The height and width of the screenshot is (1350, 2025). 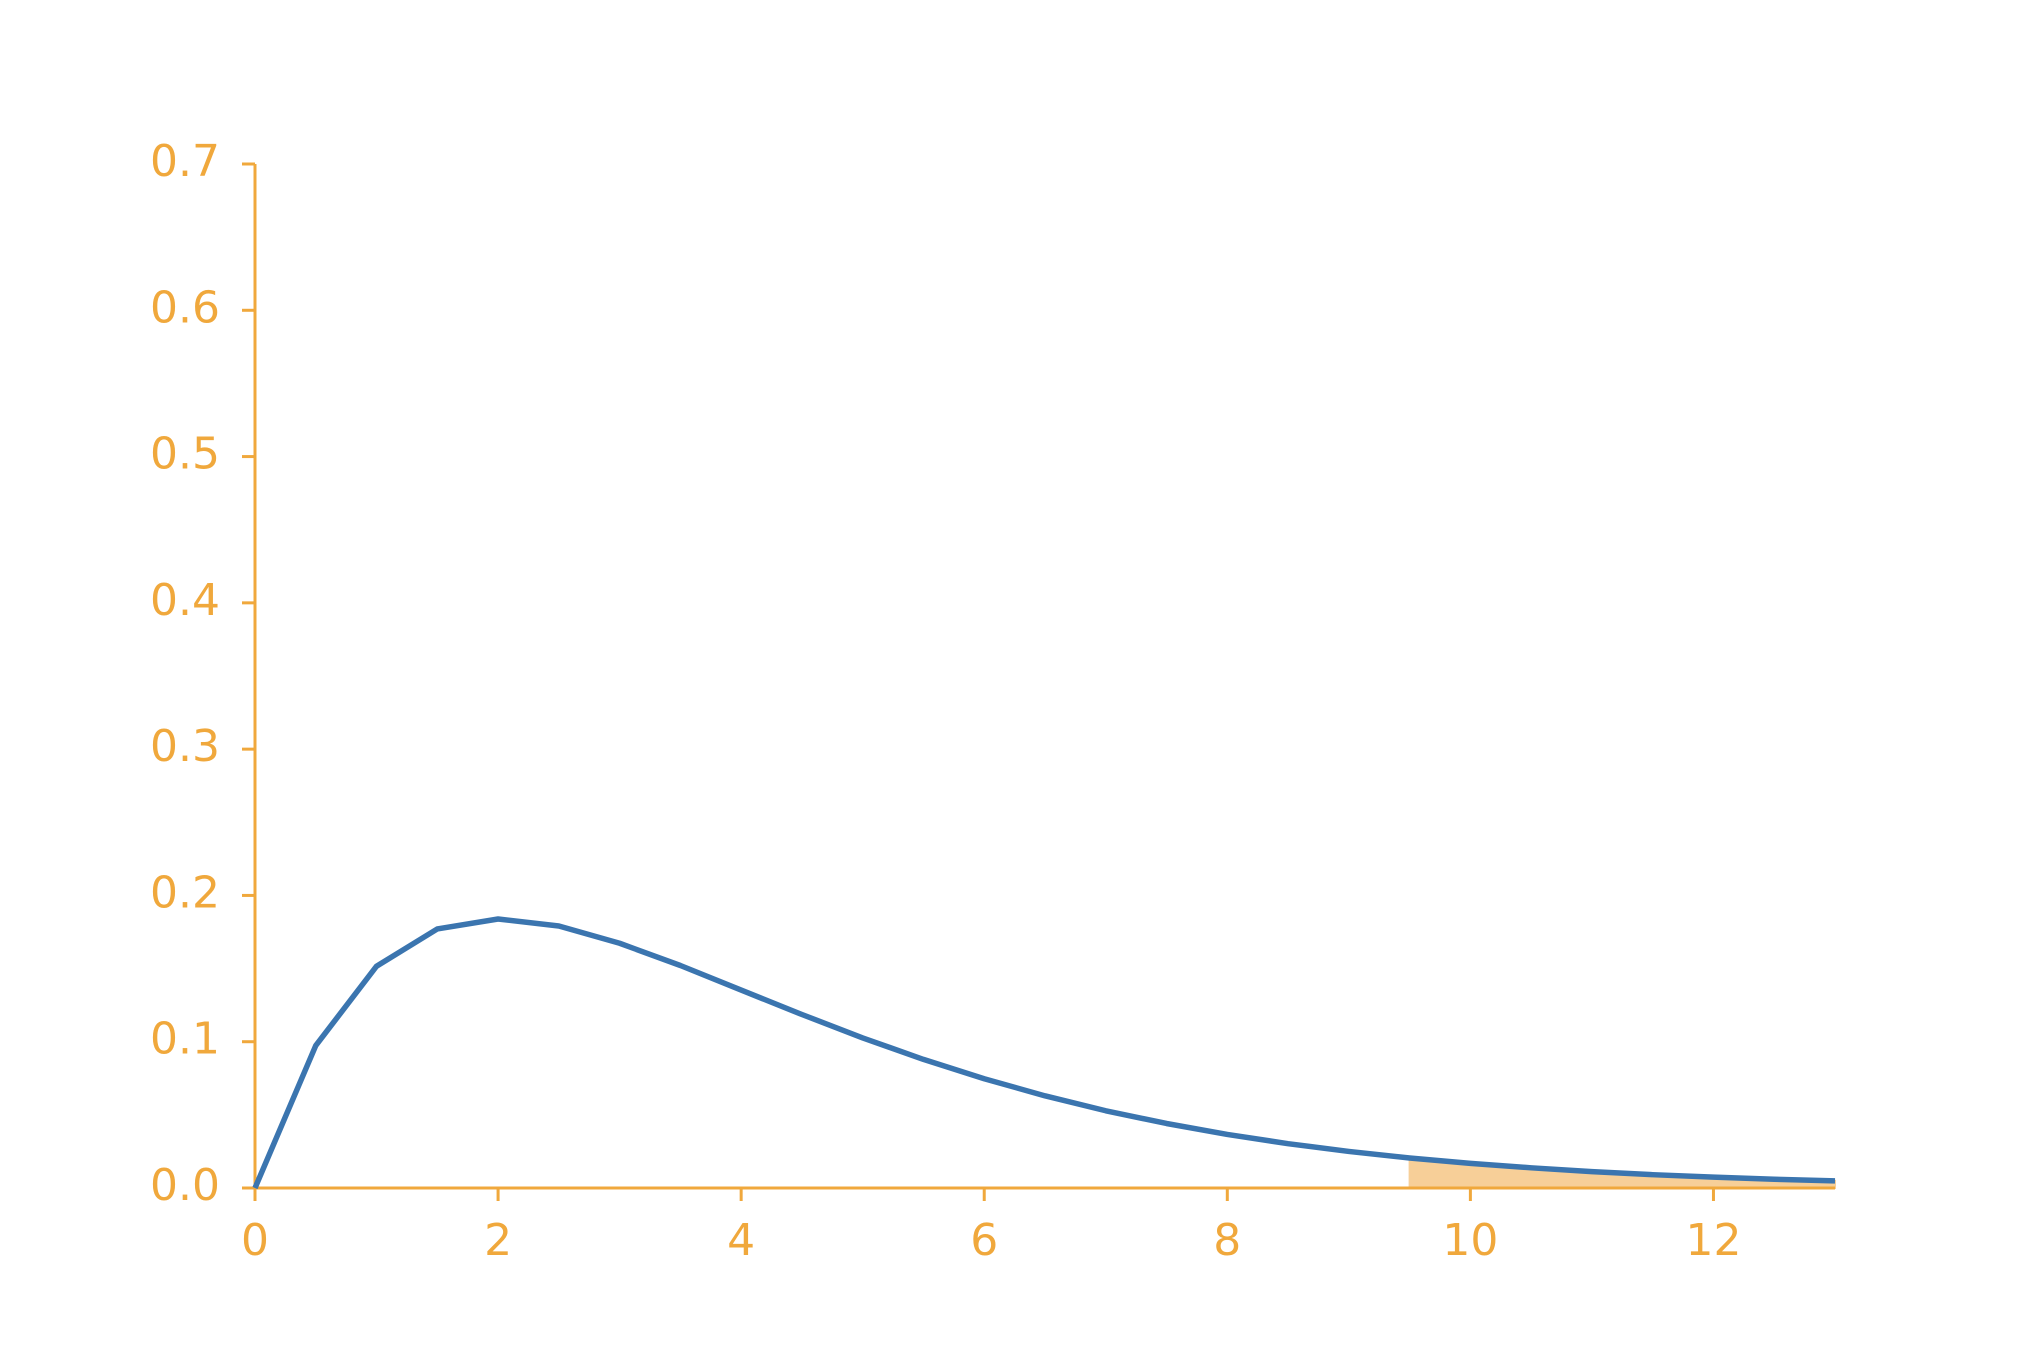 What do you see at coordinates (1227, 1240) in the screenshot?
I see `x-tick-label: 8` at bounding box center [1227, 1240].